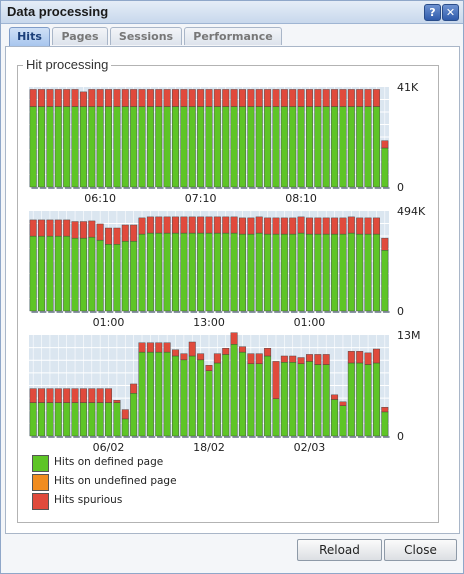 The image size is (464, 574). I want to click on legend-swatch-spurious, so click(40, 501).